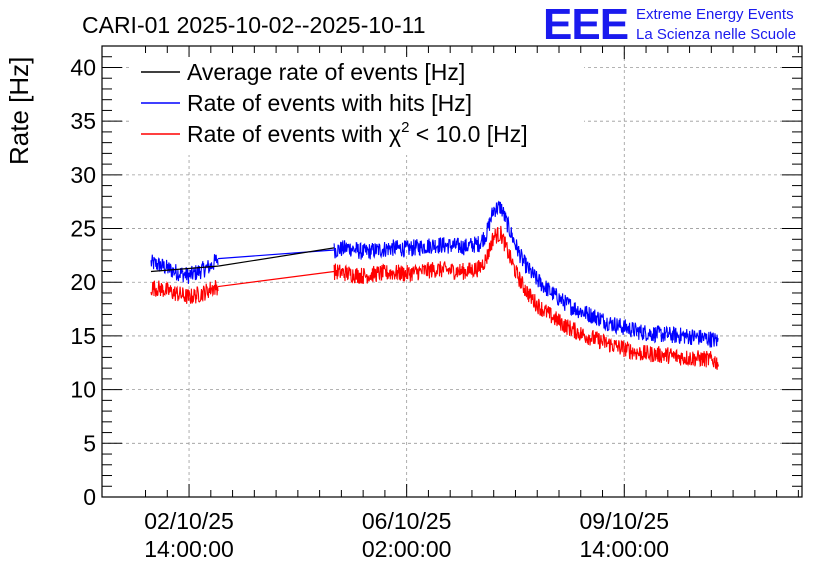 The width and height of the screenshot is (836, 572). I want to click on y-tick-label: 5, so click(89, 443).